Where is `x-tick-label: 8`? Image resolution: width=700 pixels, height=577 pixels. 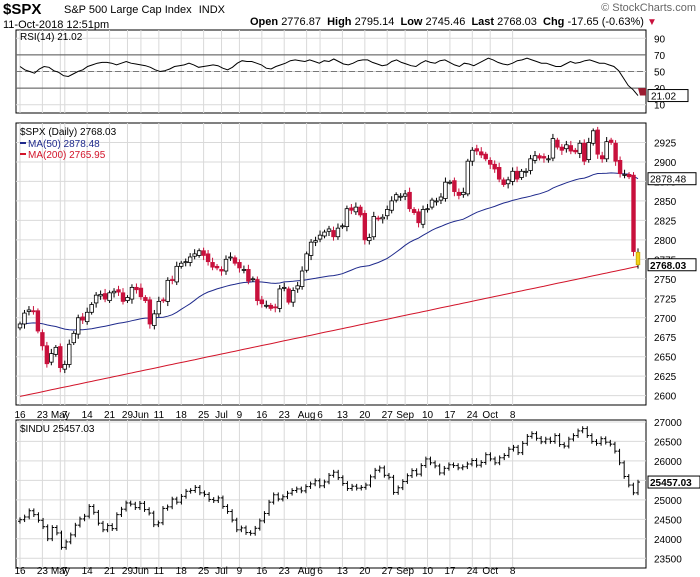 x-tick-label: 8 is located at coordinates (513, 415).